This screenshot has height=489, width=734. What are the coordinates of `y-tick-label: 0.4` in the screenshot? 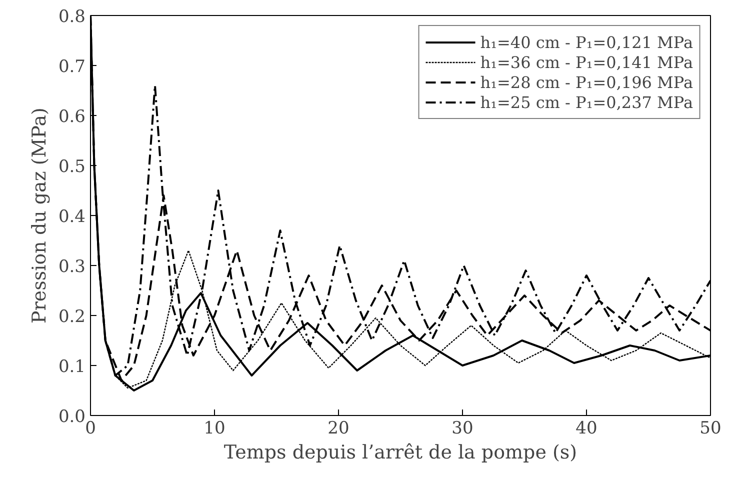 It's located at (72, 217).